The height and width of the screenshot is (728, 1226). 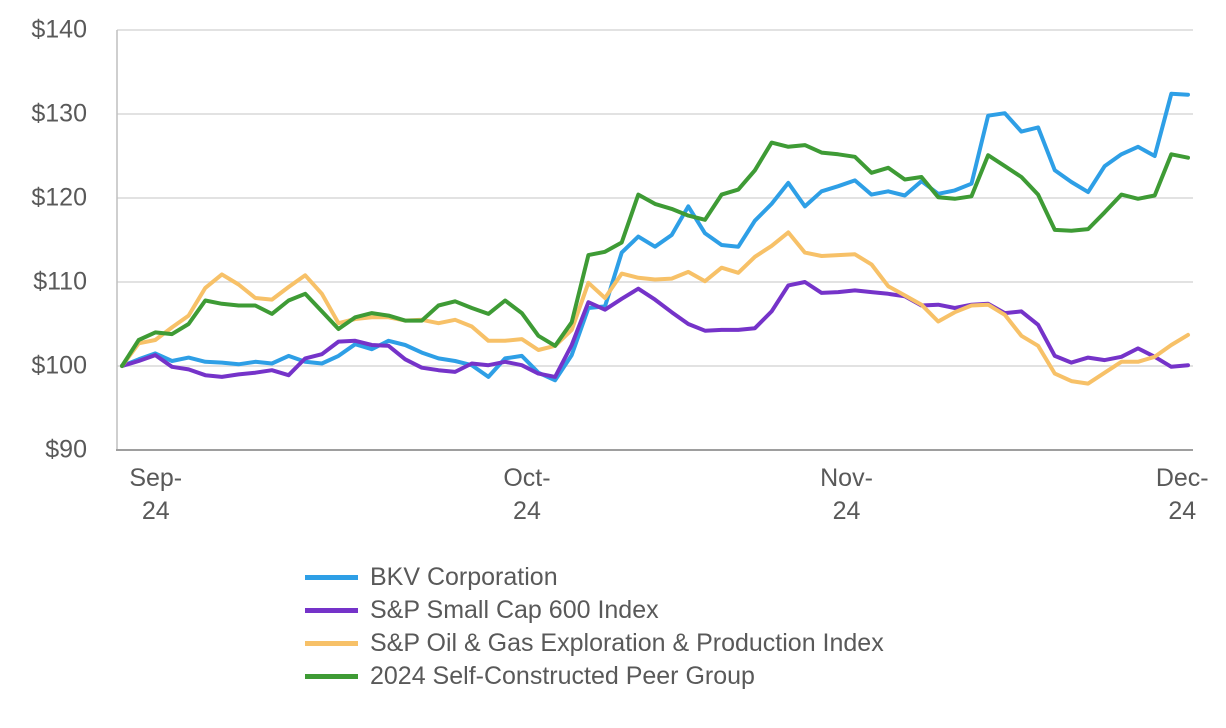 I want to click on x-tick-month: Dec-, so click(x=1182, y=478).